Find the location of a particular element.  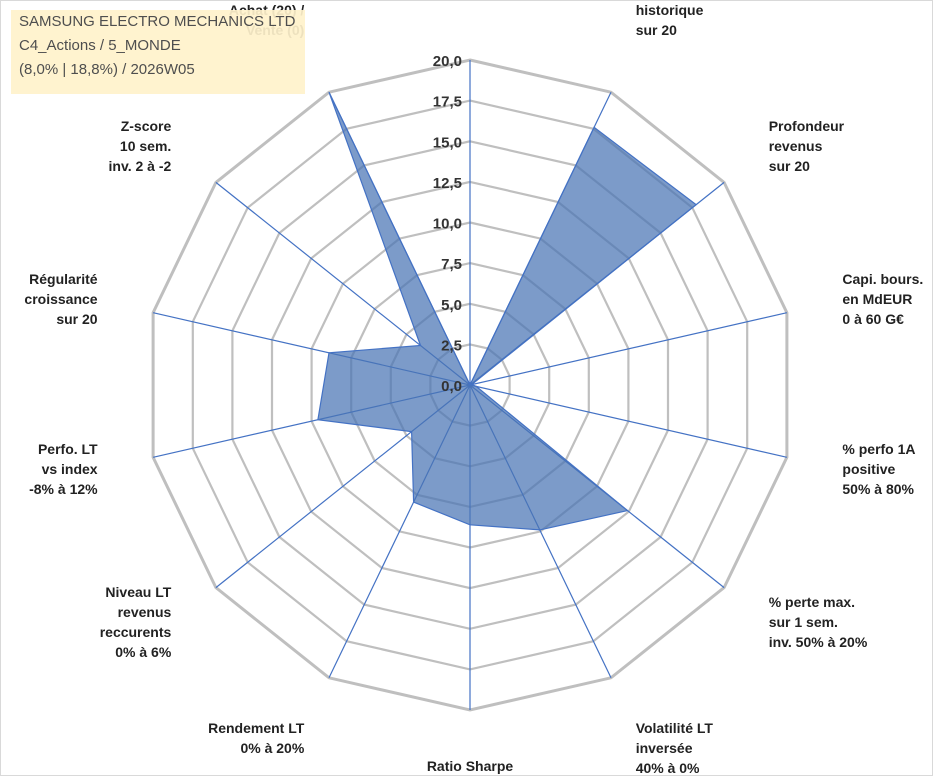

category-label-line: % perfo 1A is located at coordinates (878, 449).